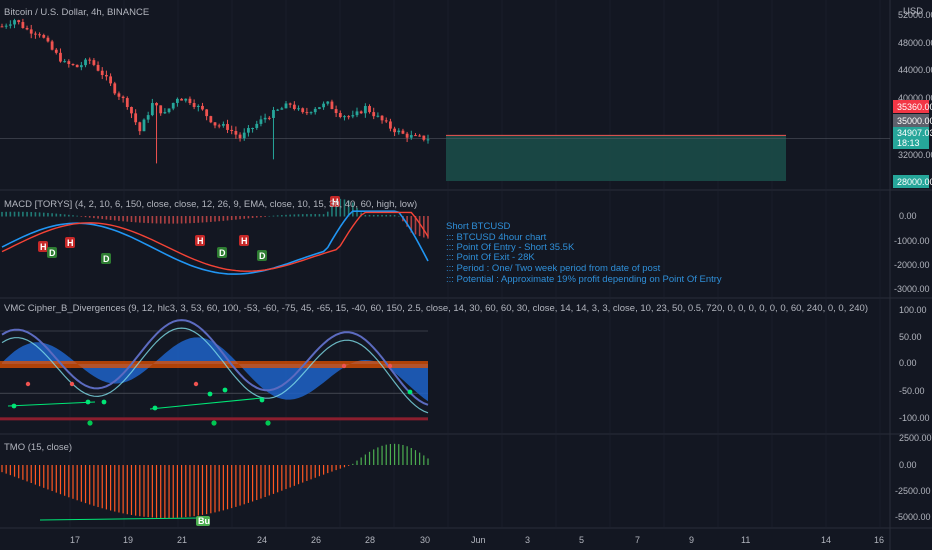 This screenshot has height=550, width=932. What do you see at coordinates (344, 366) in the screenshot?
I see `vmc-sell-dot` at bounding box center [344, 366].